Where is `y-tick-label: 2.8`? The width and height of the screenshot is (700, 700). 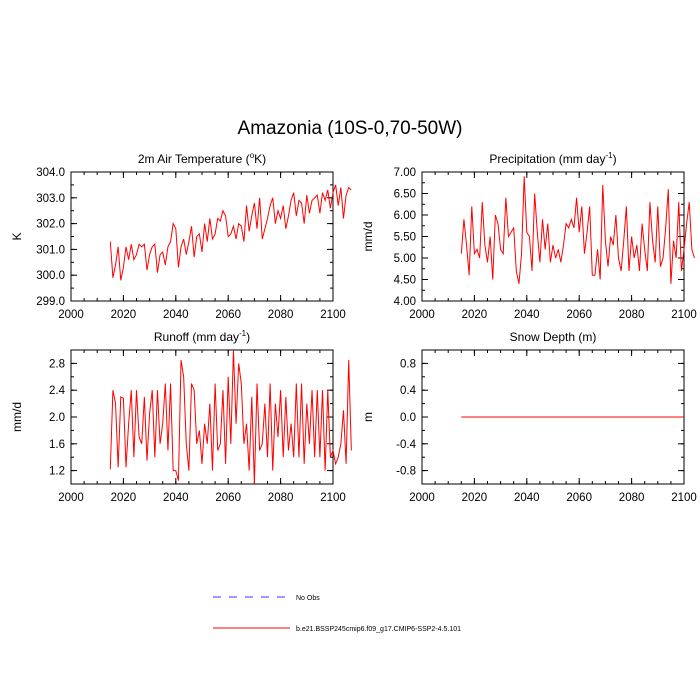
y-tick-label: 2.8 is located at coordinates (57, 364).